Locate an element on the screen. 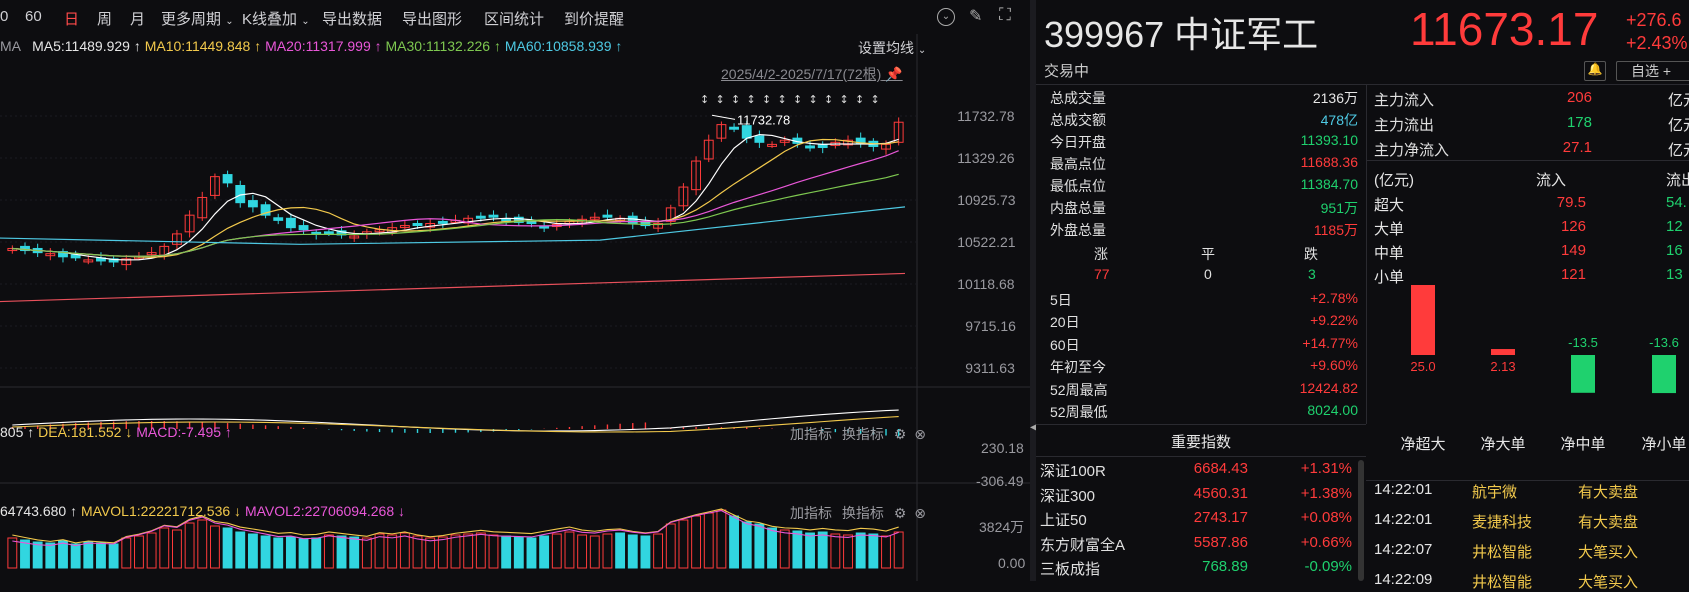 The image size is (1689, 592). arrow-up-icon: ↑ is located at coordinates (137, 46).